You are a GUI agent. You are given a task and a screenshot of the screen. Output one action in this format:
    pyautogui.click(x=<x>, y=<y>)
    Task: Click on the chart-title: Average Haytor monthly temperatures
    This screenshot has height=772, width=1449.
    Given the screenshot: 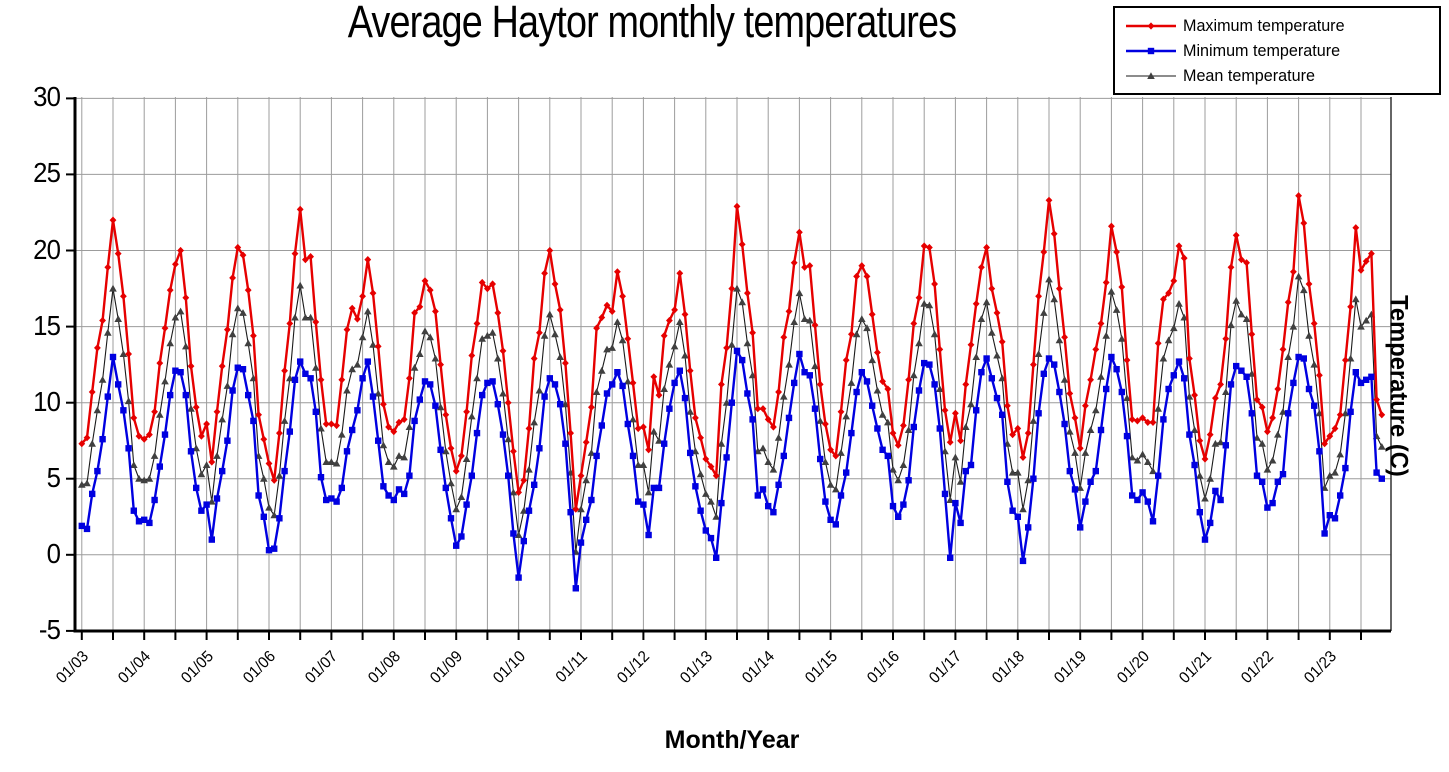 What is the action you would take?
    pyautogui.click(x=652, y=23)
    